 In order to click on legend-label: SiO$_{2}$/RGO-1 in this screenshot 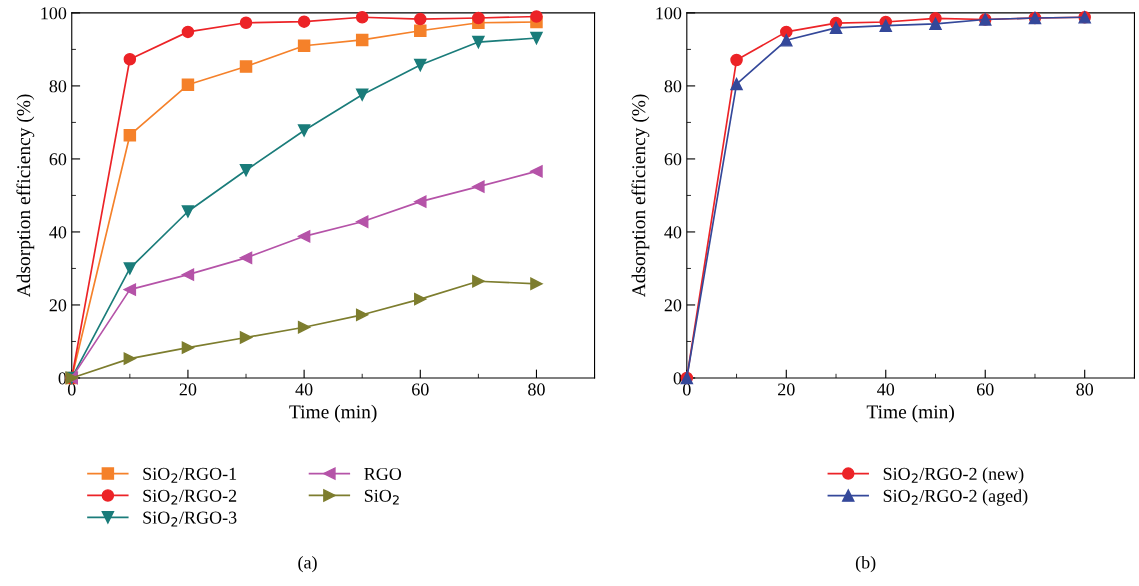, I will do `click(190, 475)`.